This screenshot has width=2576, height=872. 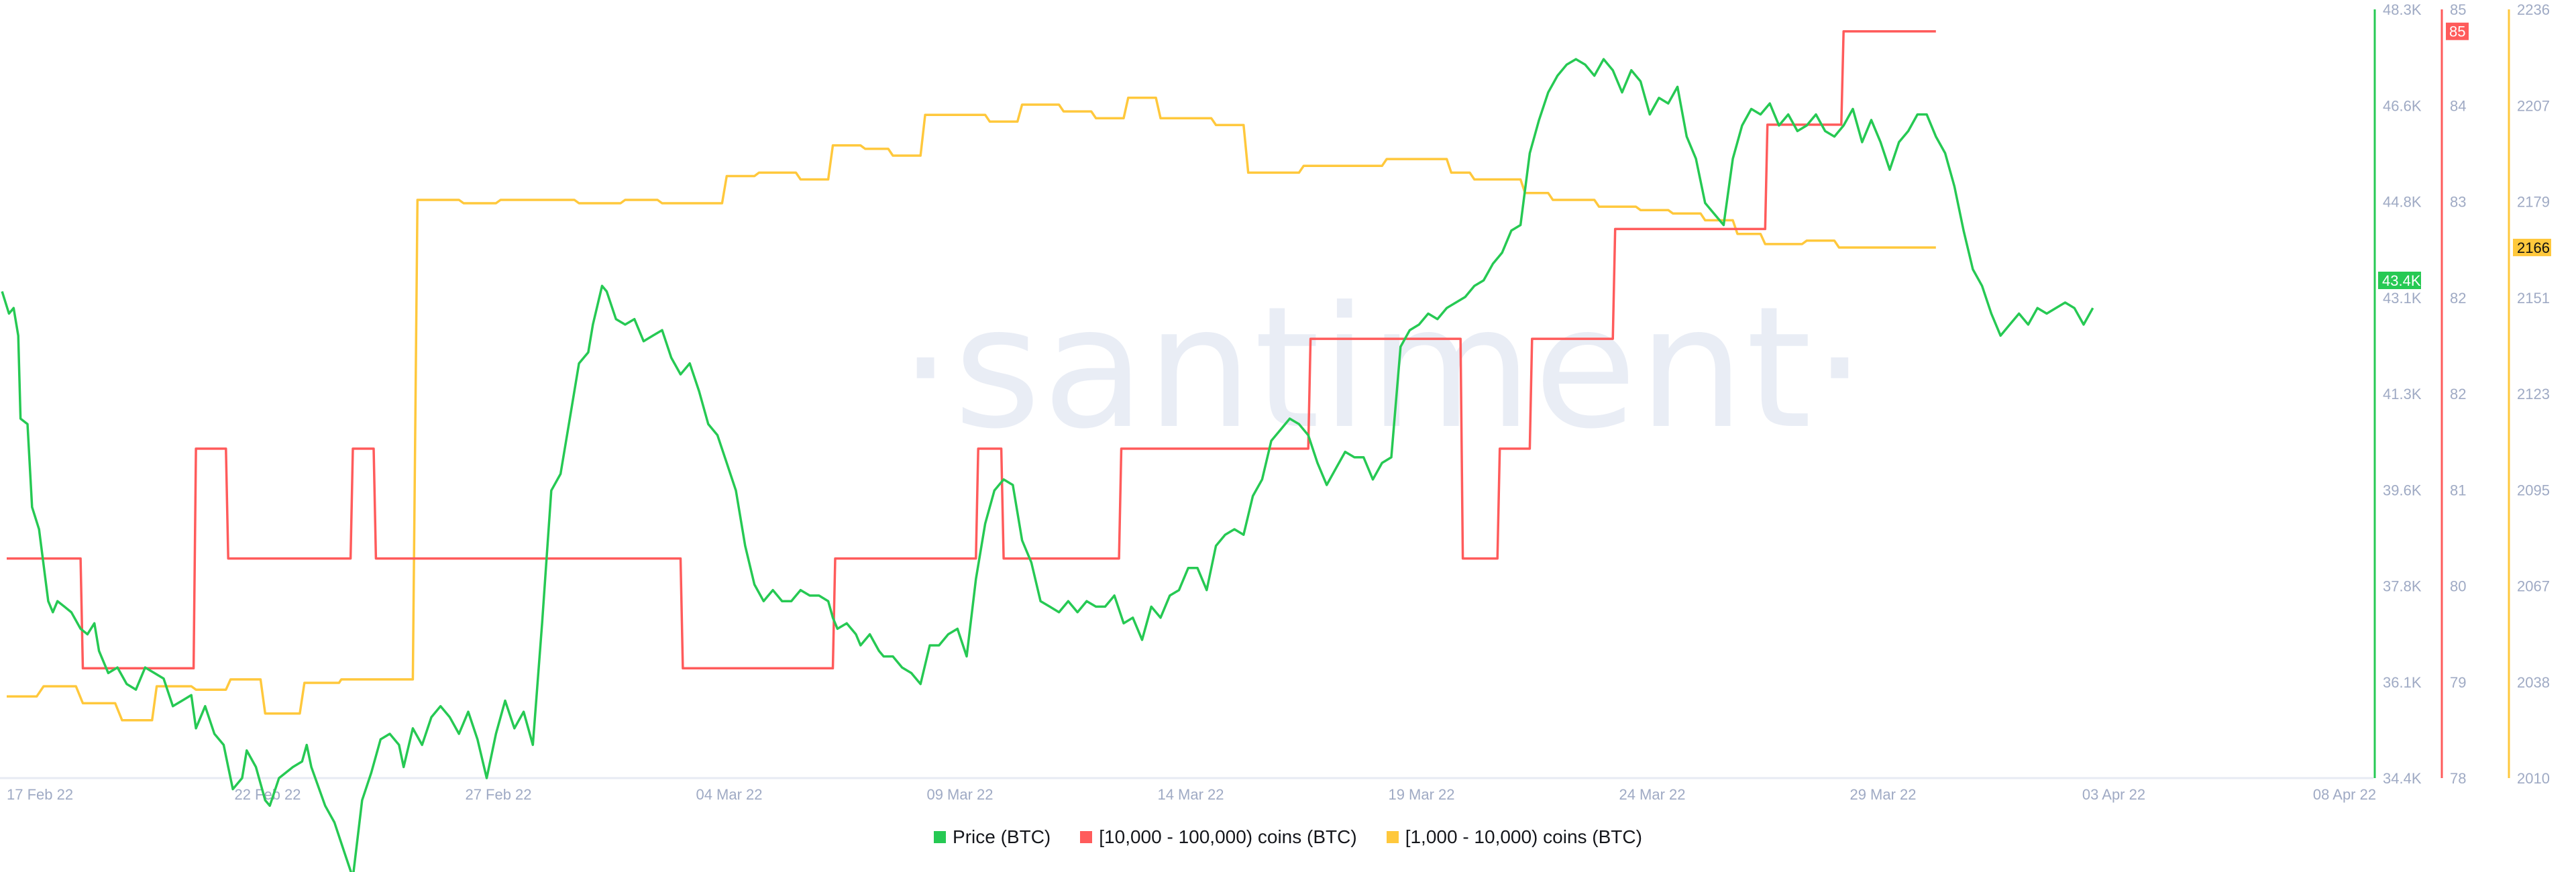 I want to click on y-tick-label: 41.3K, so click(x=2402, y=394).